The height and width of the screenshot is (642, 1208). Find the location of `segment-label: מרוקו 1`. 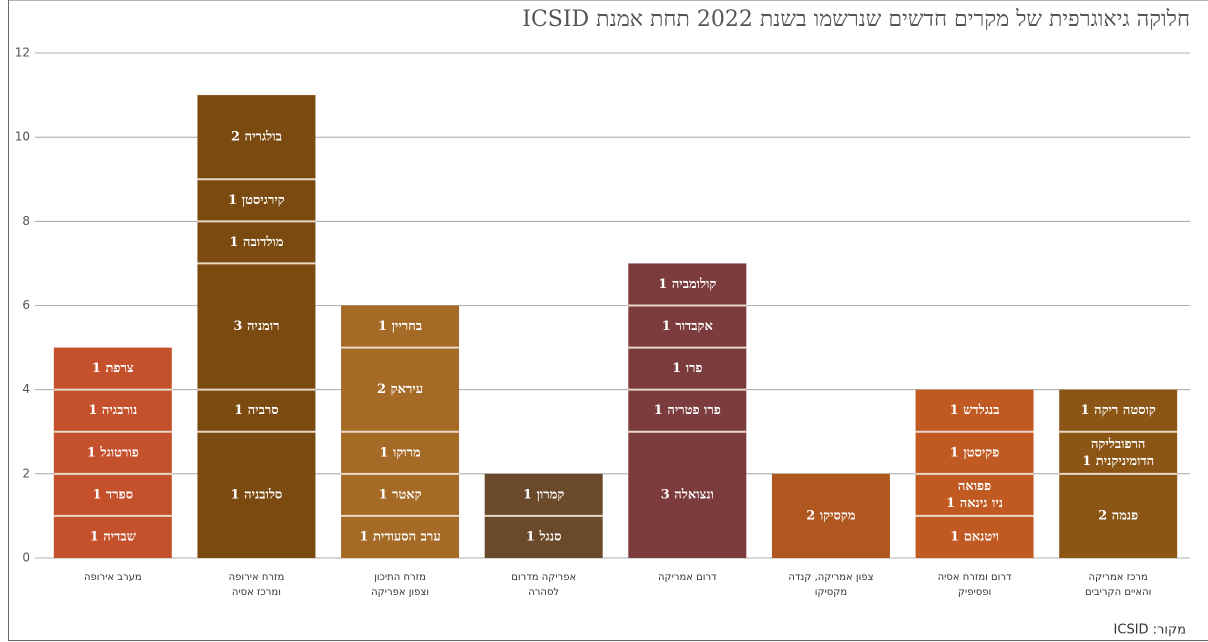

segment-label: מרוקו 1 is located at coordinates (400, 452).